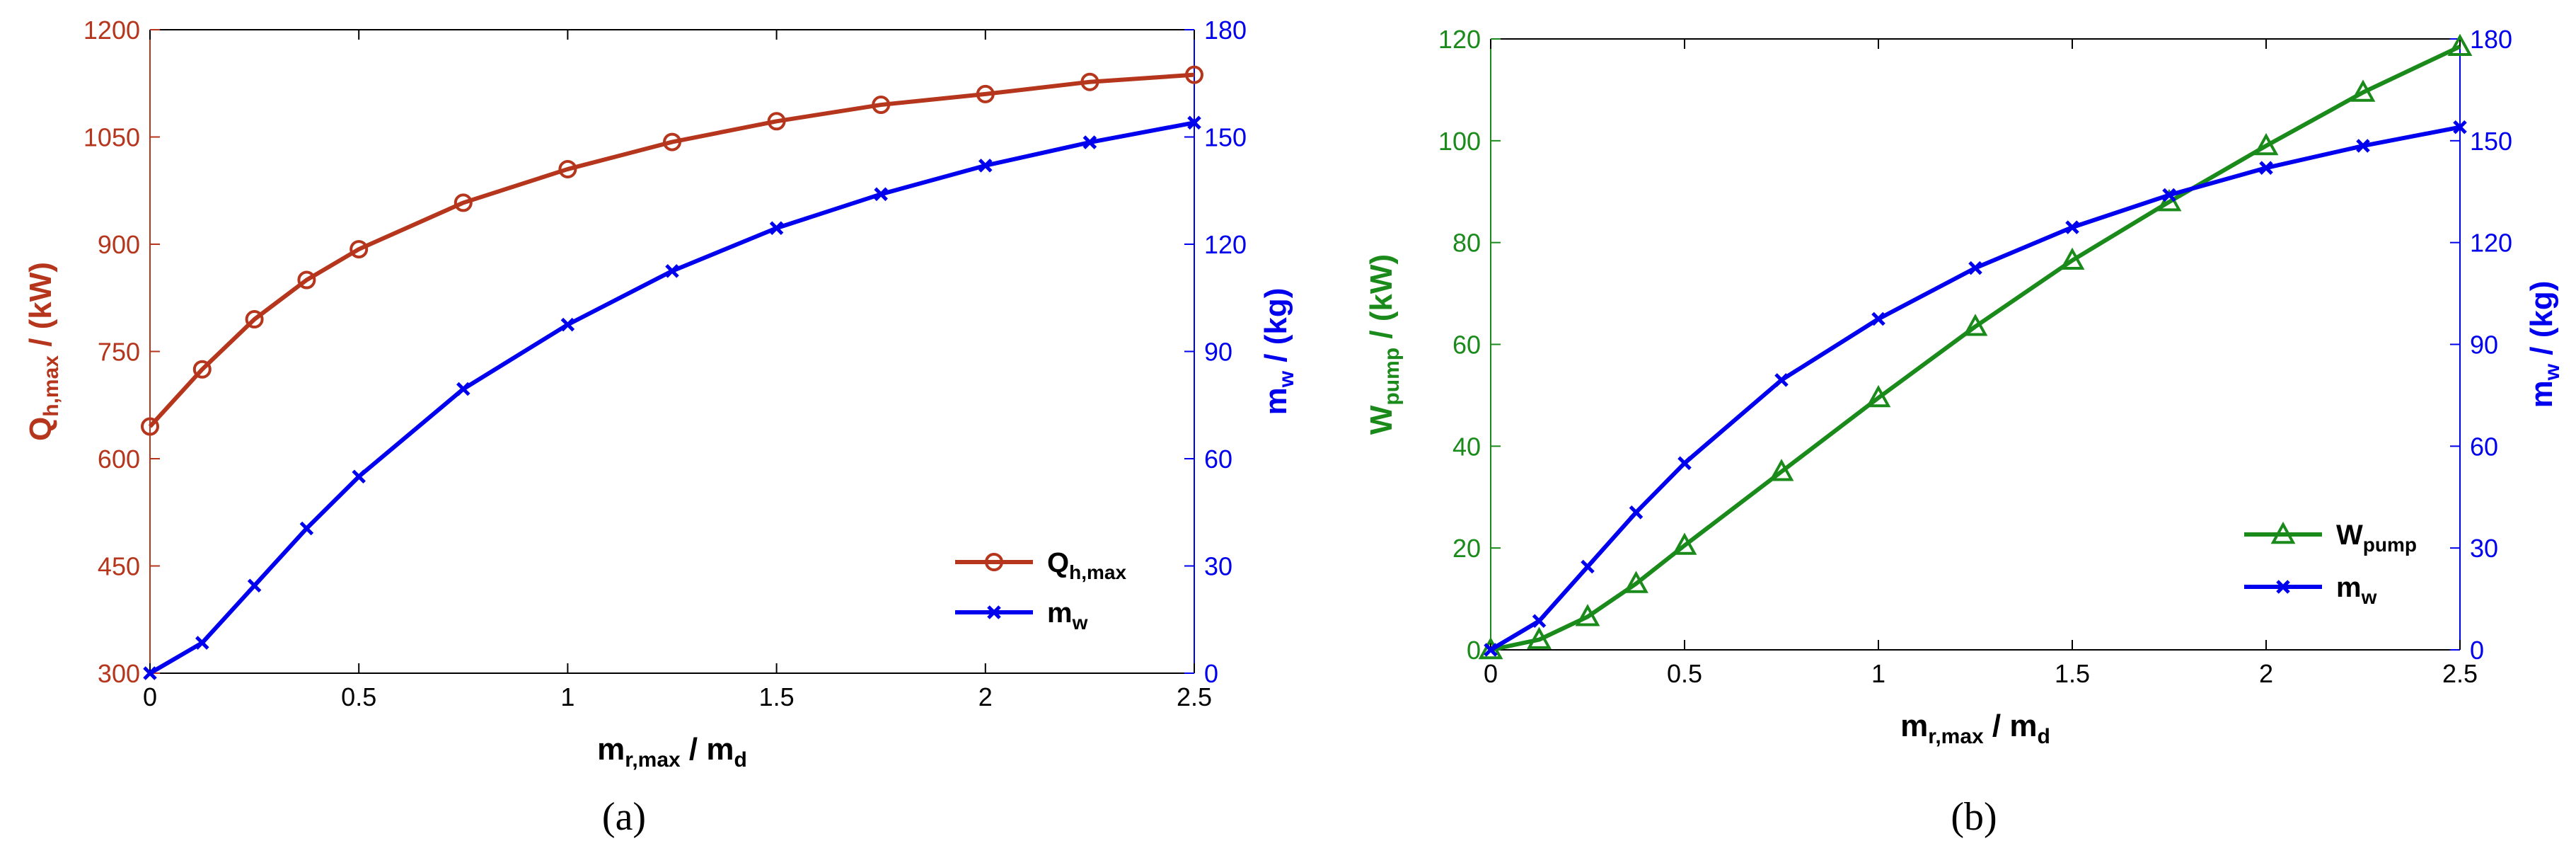  I want to click on left-y-tick-label: 300, so click(119, 673).